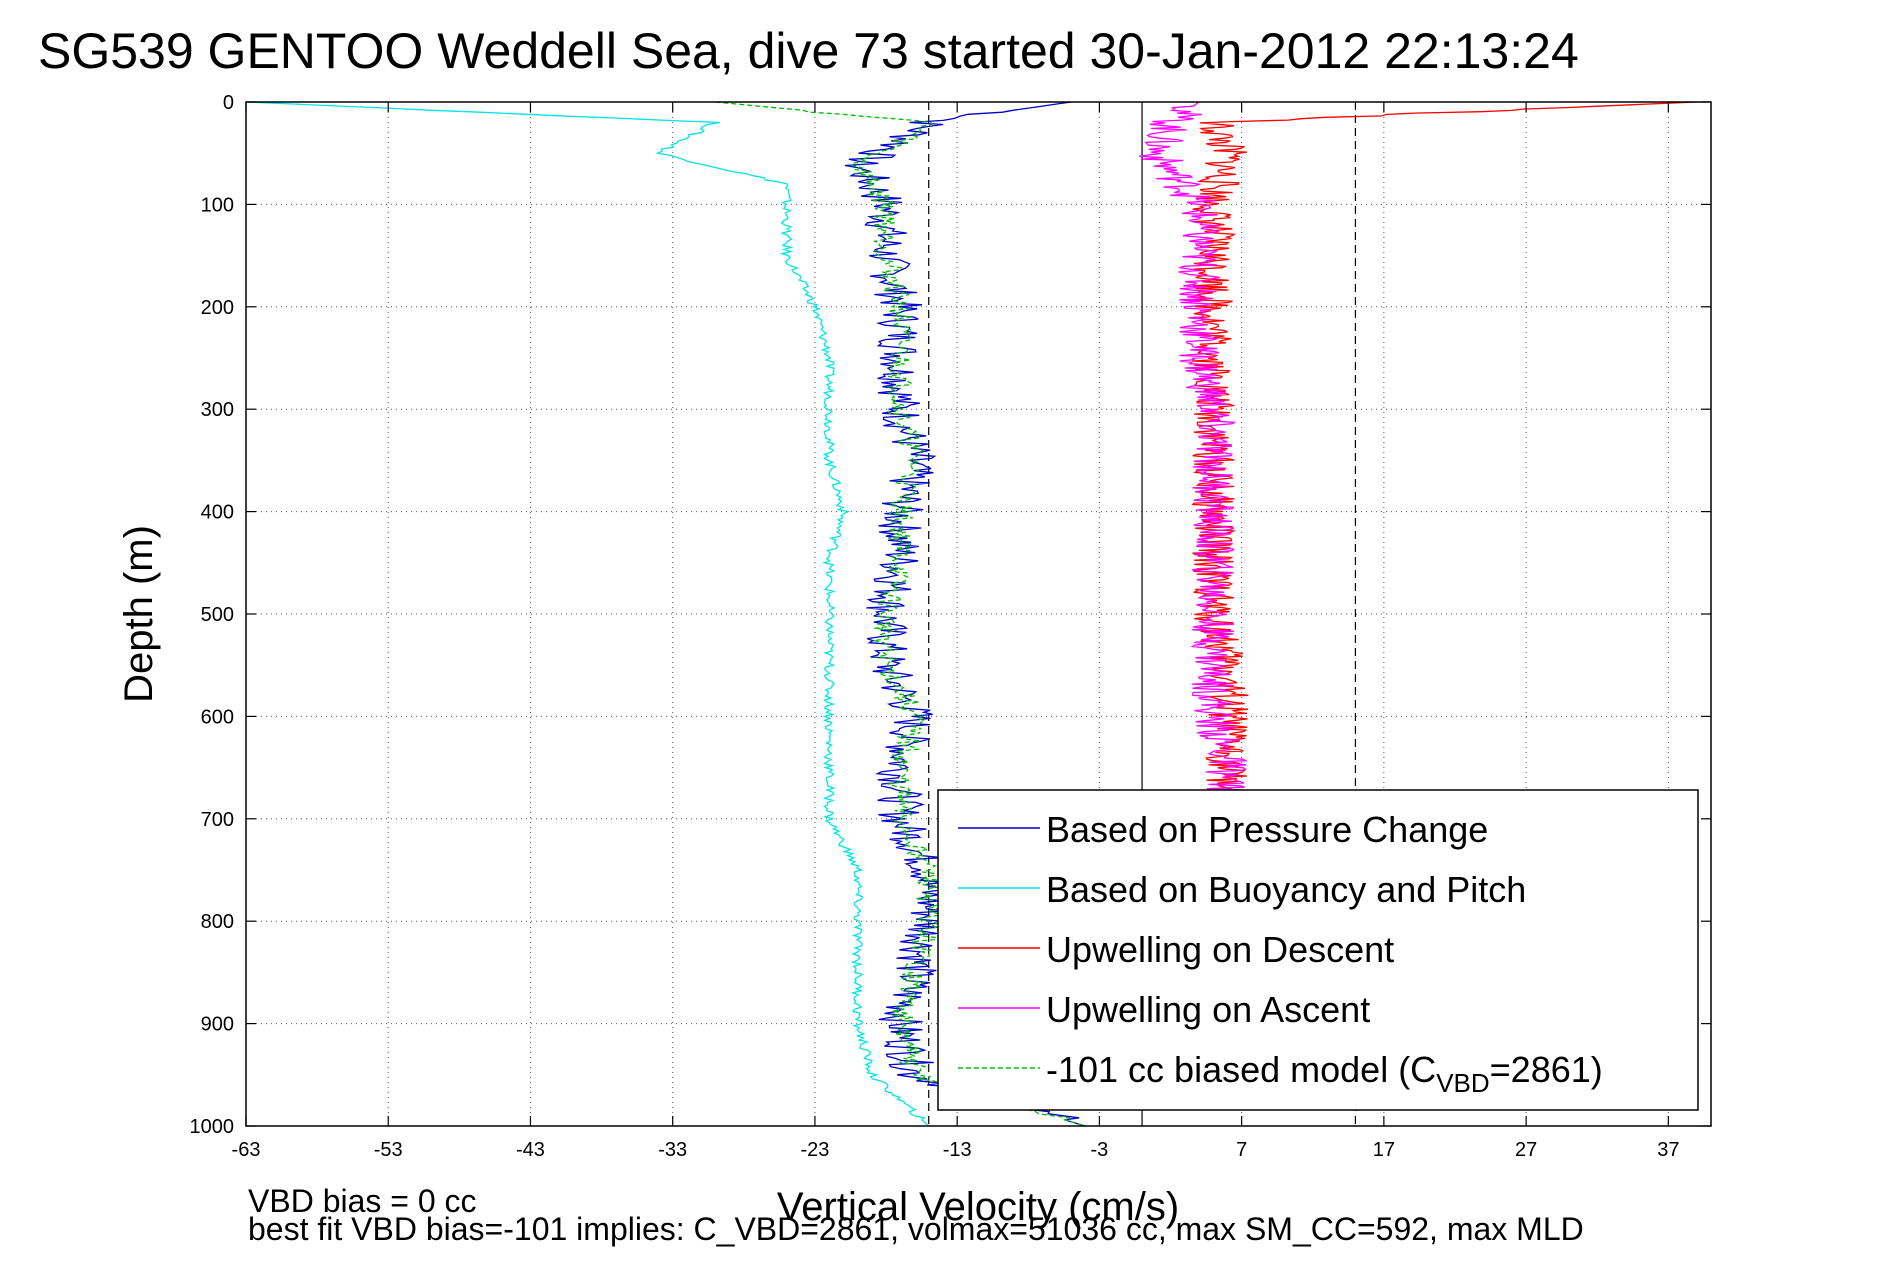 This screenshot has width=1891, height=1262. What do you see at coordinates (672, 1150) in the screenshot?
I see `x-tick-label: -33` at bounding box center [672, 1150].